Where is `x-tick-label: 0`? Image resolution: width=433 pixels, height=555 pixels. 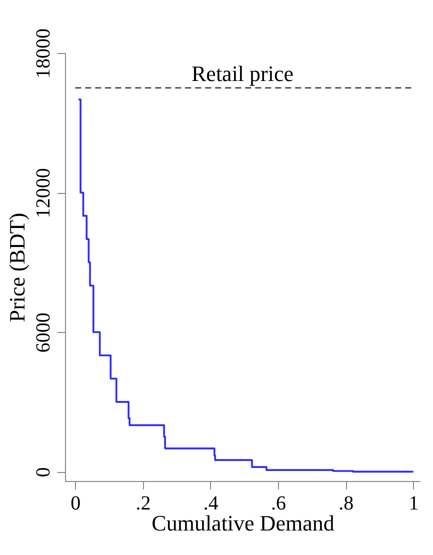 x-tick-label: 0 is located at coordinates (75, 503).